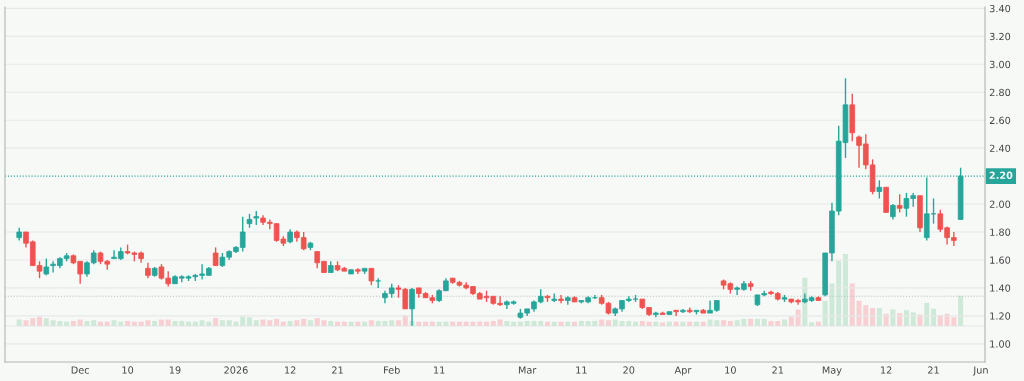 The width and height of the screenshot is (1024, 381). What do you see at coordinates (629, 370) in the screenshot?
I see `x-tick-label: 20` at bounding box center [629, 370].